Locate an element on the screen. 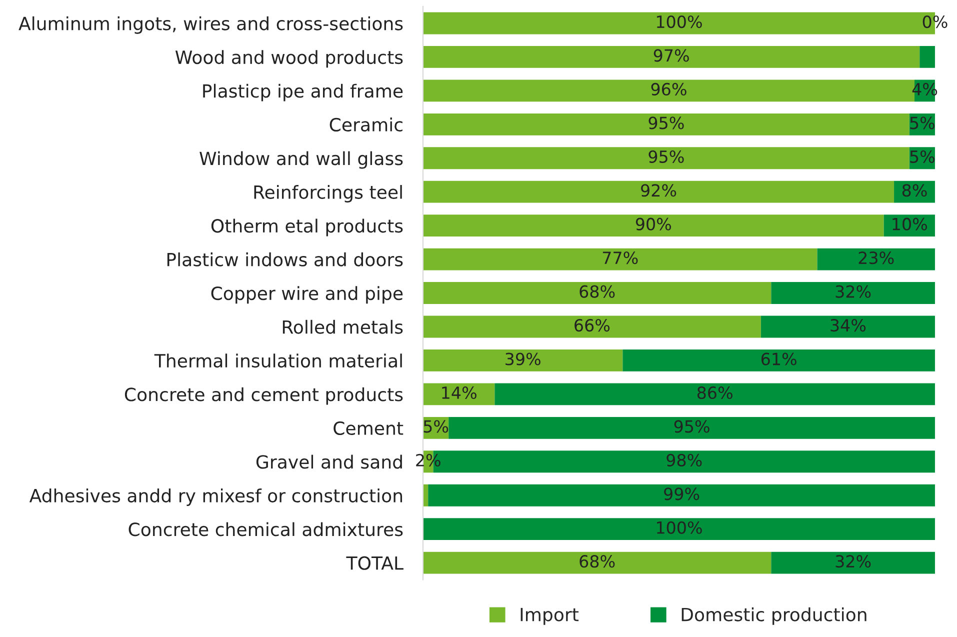  y-tick-label: Reinforcings teel is located at coordinates (328, 193).